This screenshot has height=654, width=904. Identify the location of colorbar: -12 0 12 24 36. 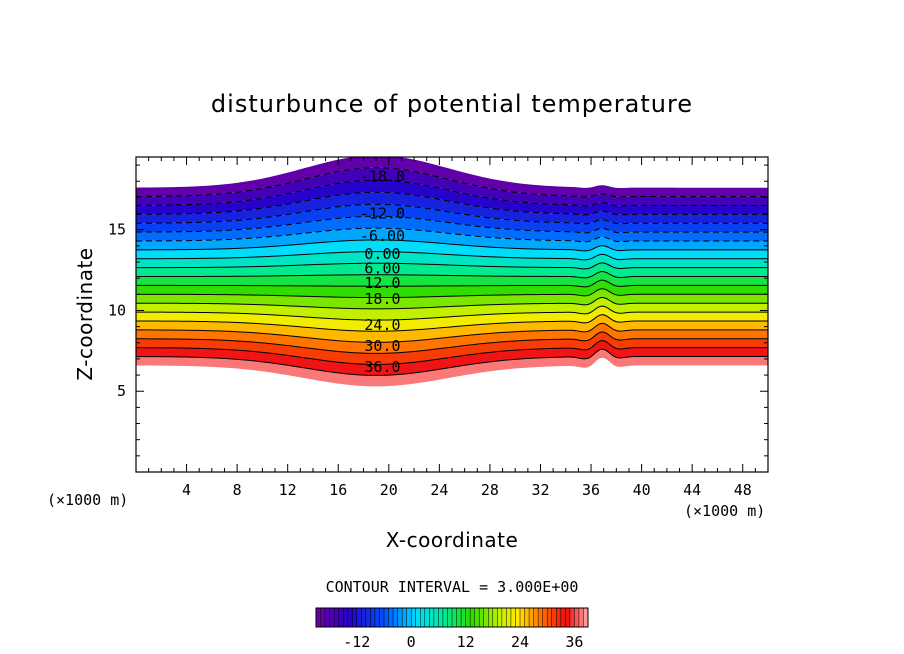
(452, 629).